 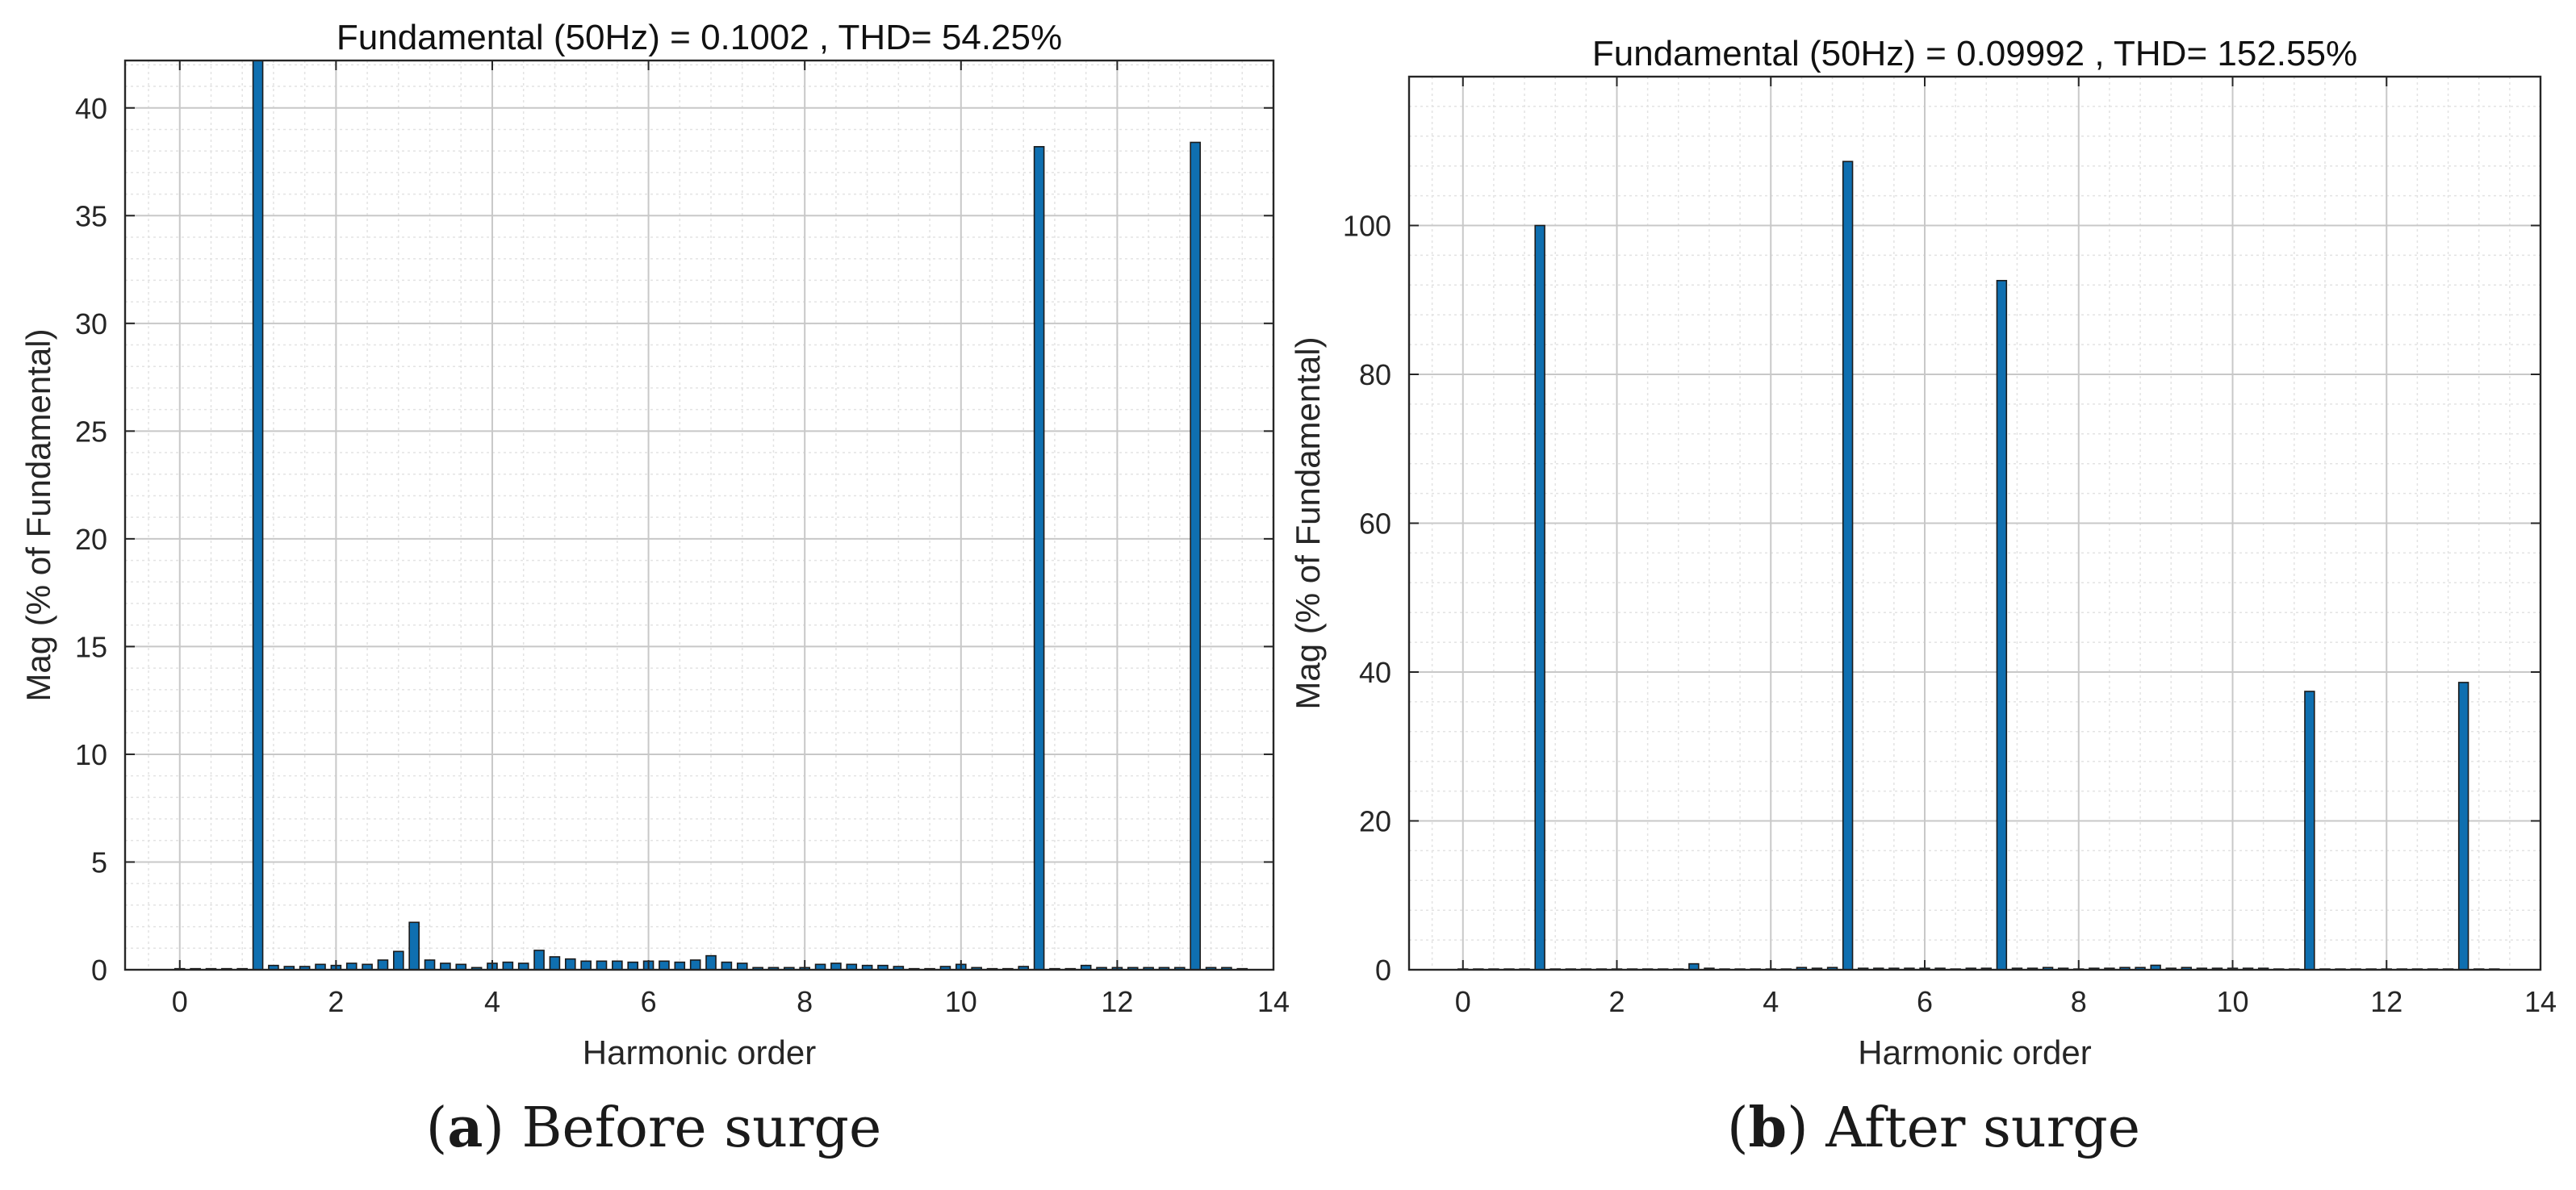 I want to click on caption-b: (b) After surge, so click(x=1933, y=1128).